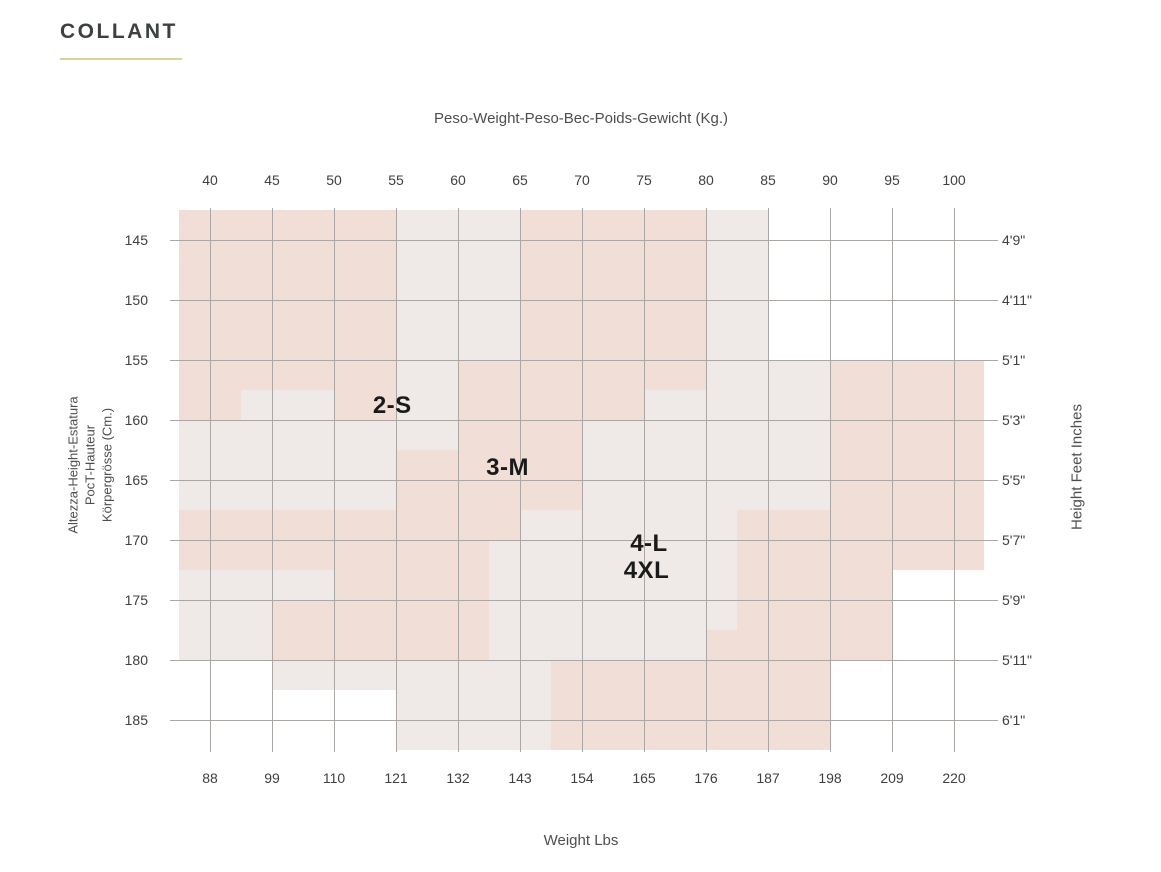 The image size is (1161, 872). Describe the element at coordinates (119, 31) in the screenshot. I see `page-title: COLLANT` at that location.